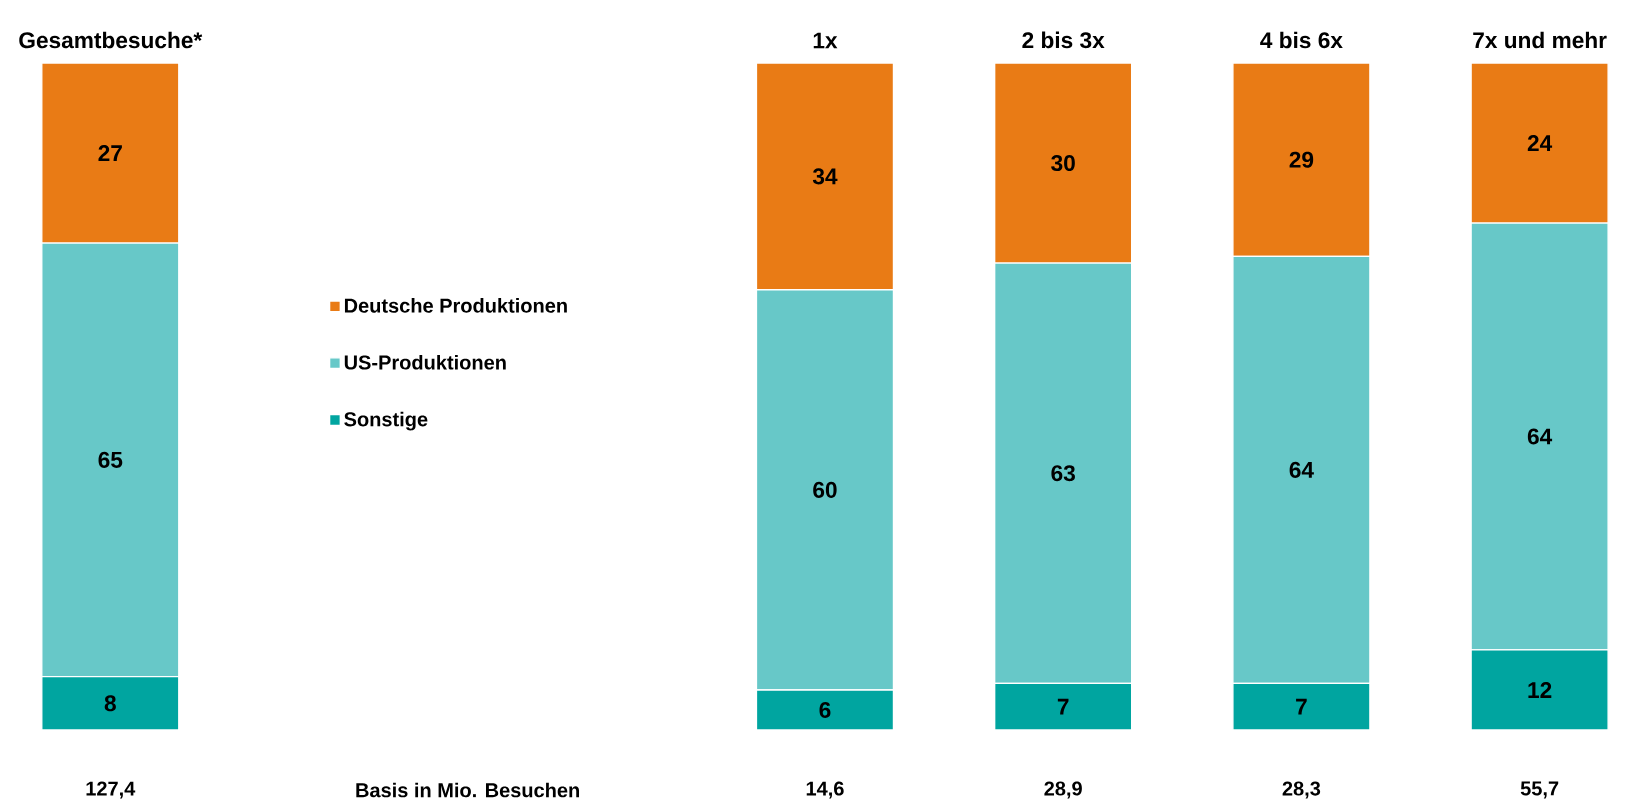  What do you see at coordinates (825, 489) in the screenshot?
I see `data-label: 60` at bounding box center [825, 489].